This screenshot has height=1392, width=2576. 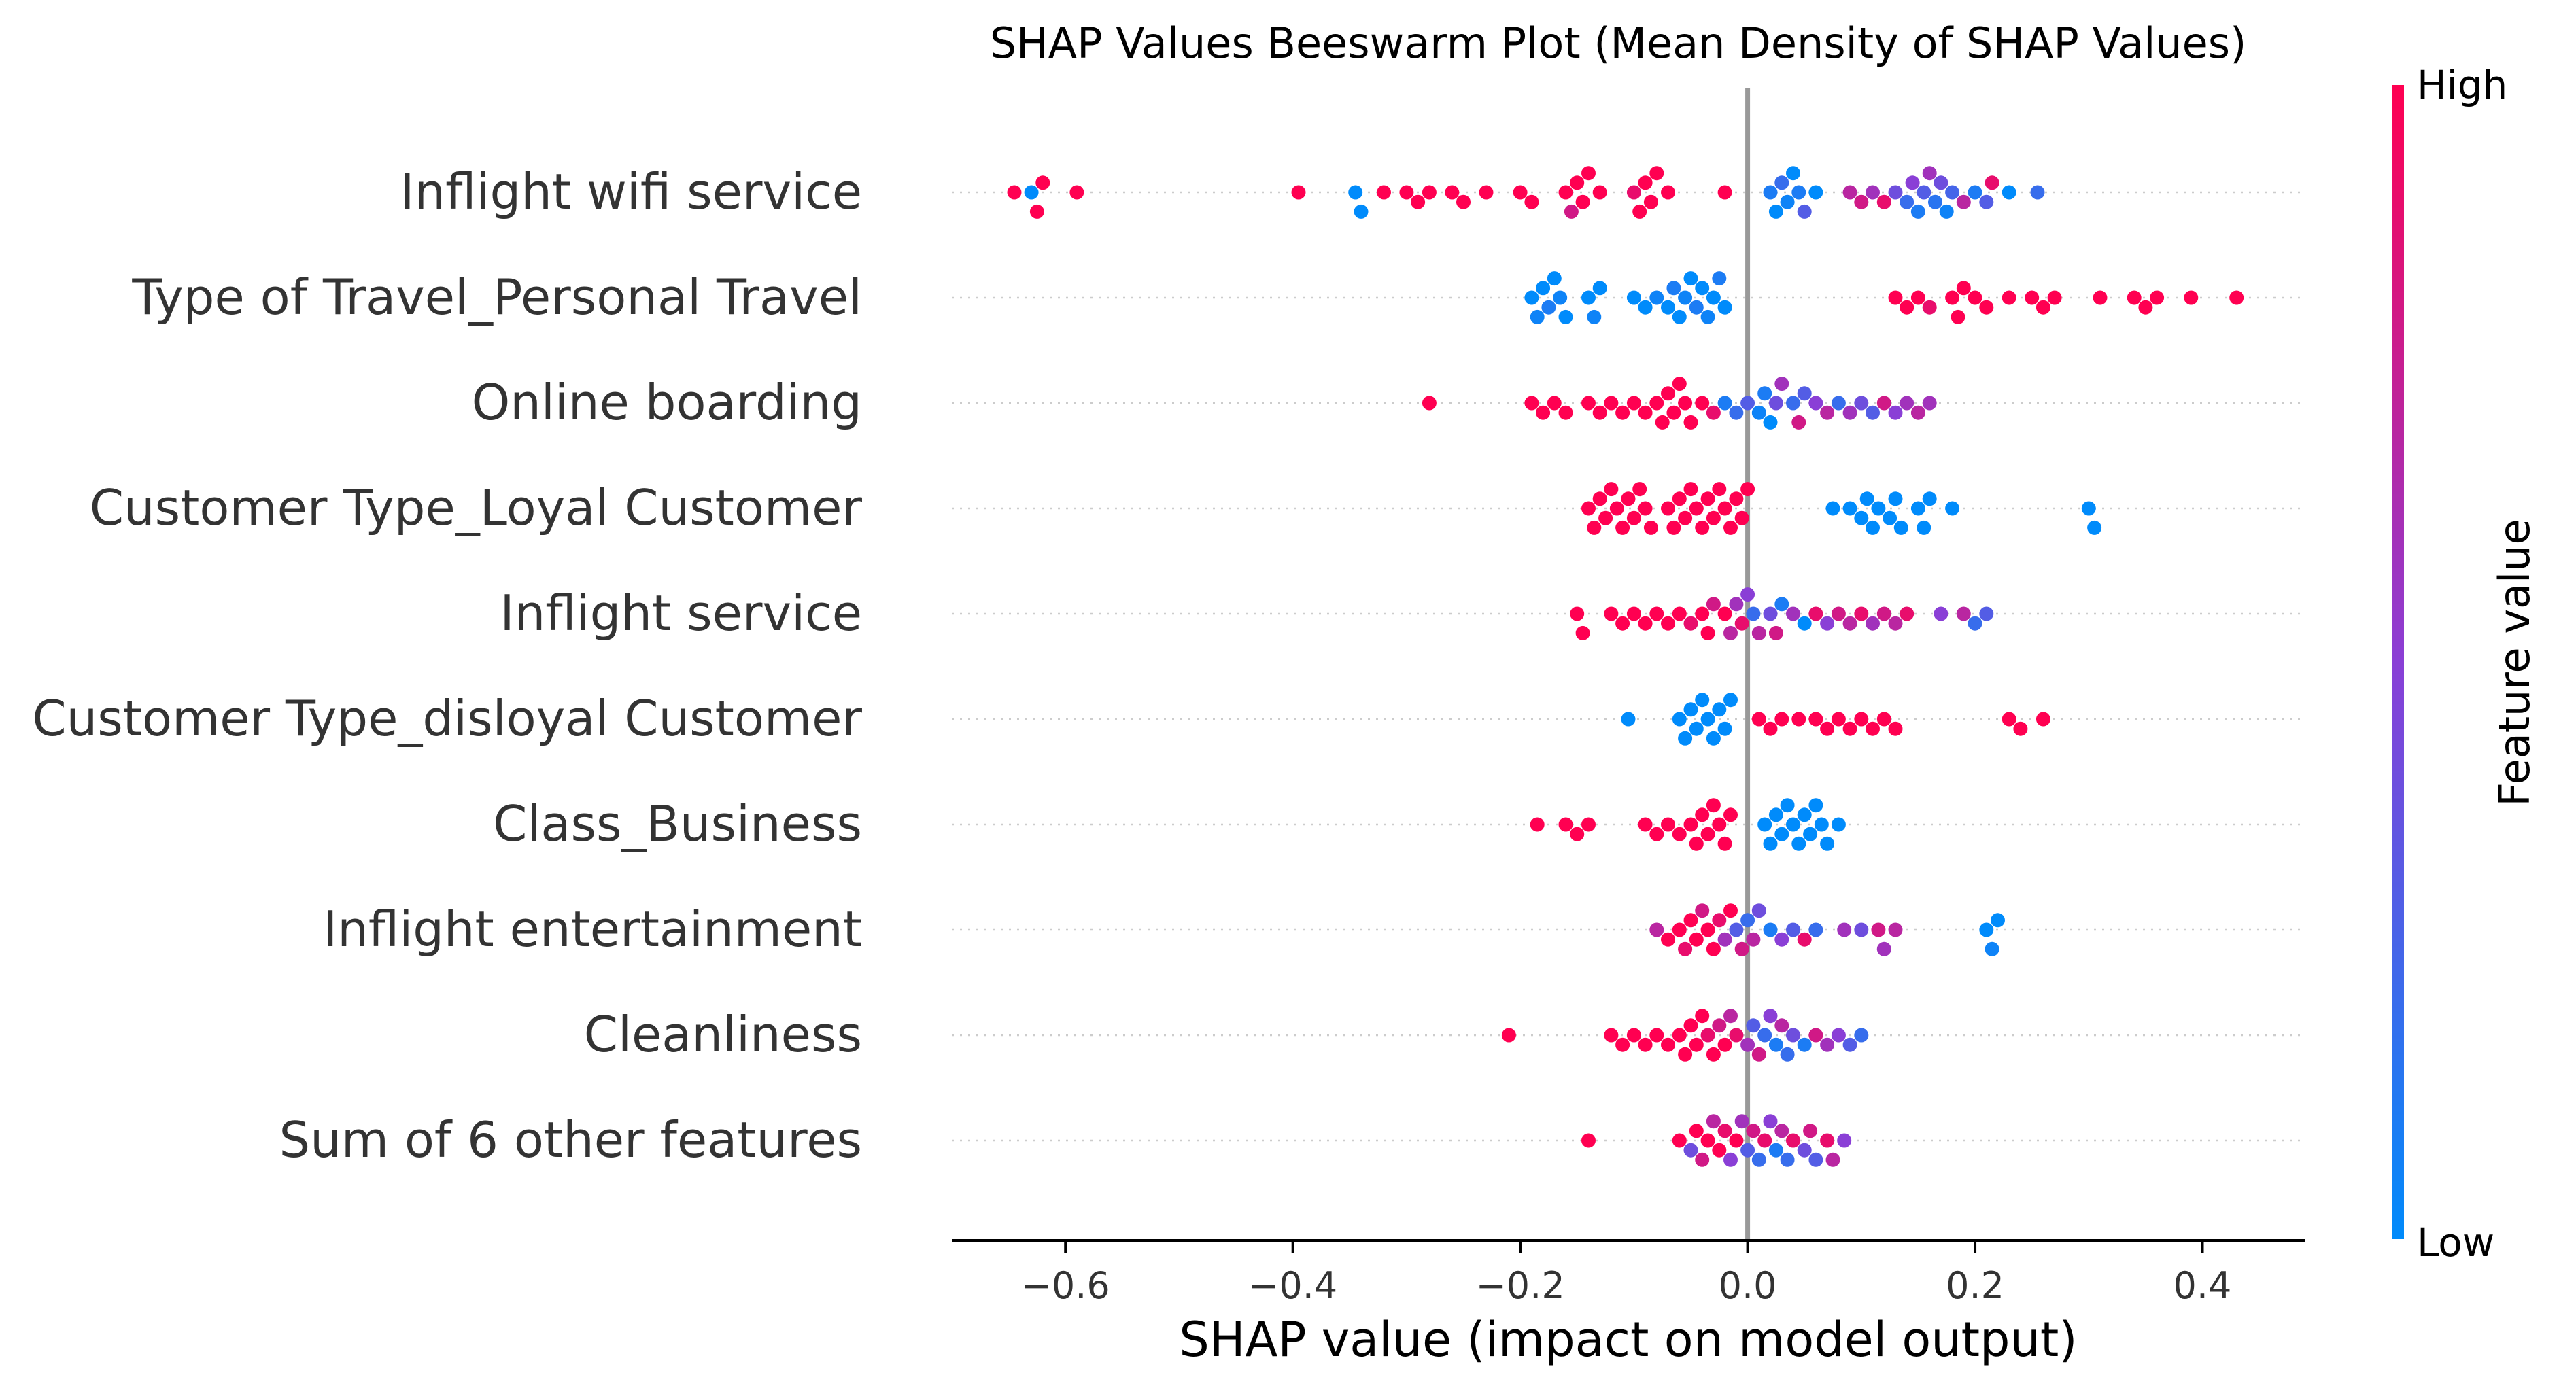 What do you see at coordinates (1748, 1285) in the screenshot?
I see `x-tick-label: 0.0` at bounding box center [1748, 1285].